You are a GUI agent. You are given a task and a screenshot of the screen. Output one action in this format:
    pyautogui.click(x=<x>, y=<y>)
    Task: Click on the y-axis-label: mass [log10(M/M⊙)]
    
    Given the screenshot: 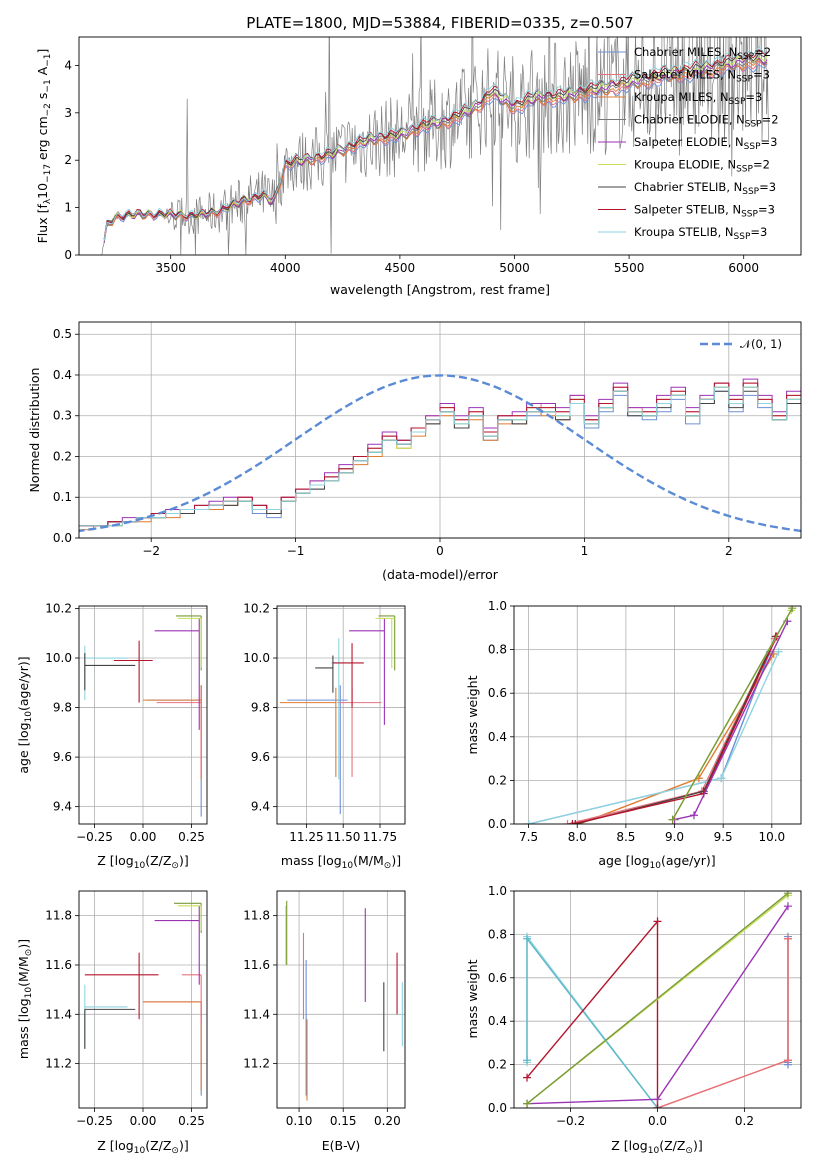 What is the action you would take?
    pyautogui.click(x=25, y=999)
    